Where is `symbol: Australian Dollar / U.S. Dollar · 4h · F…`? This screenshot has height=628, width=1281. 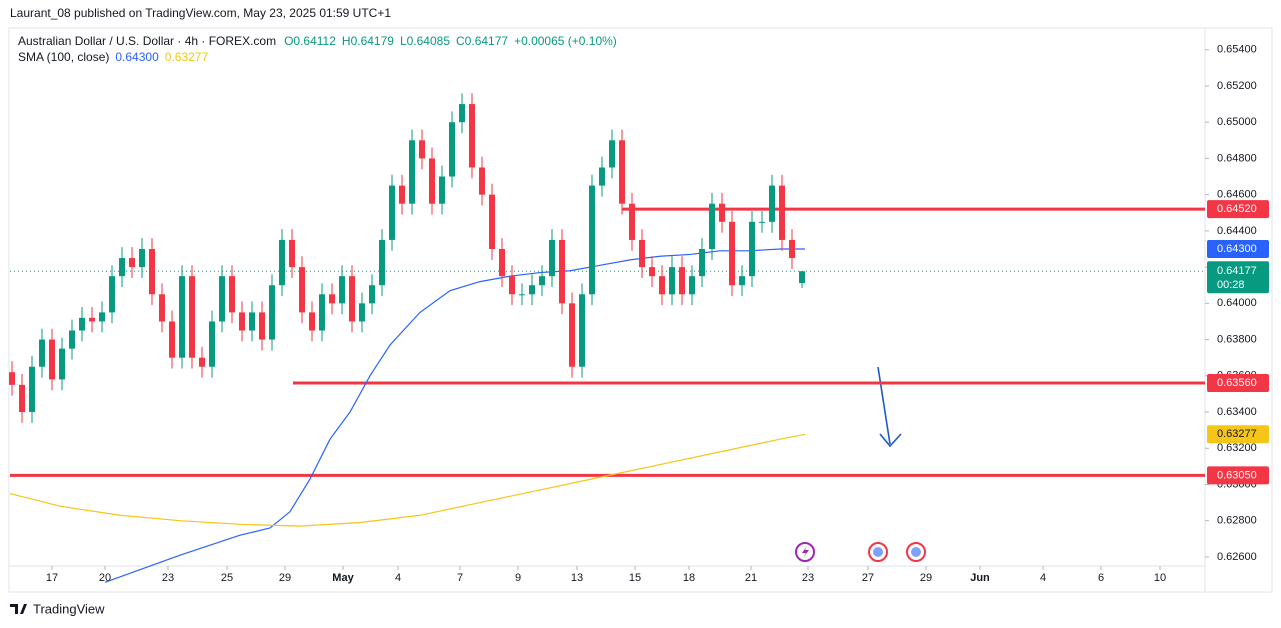 symbol: Australian Dollar / U.S. Dollar · 4h · F… is located at coordinates (147, 41).